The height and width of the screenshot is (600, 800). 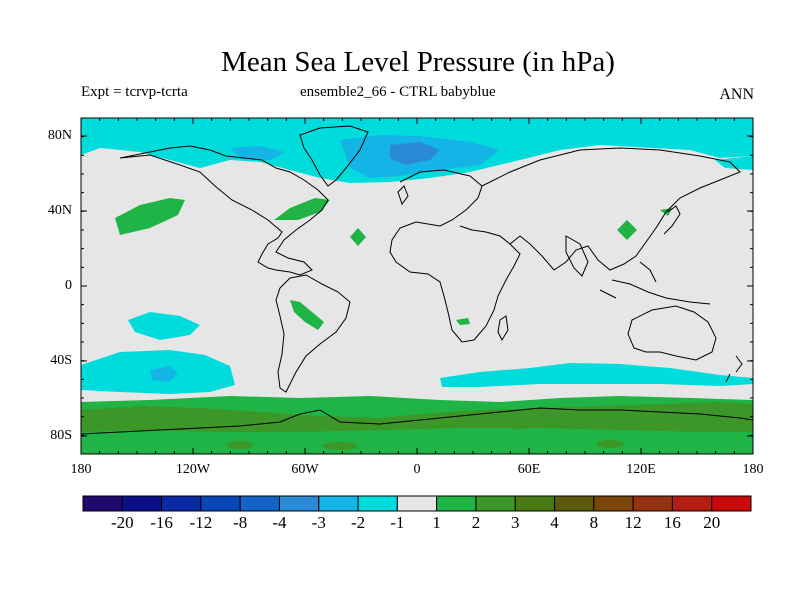 What do you see at coordinates (59, 135) in the screenshot?
I see `lat-label-80n: 80N` at bounding box center [59, 135].